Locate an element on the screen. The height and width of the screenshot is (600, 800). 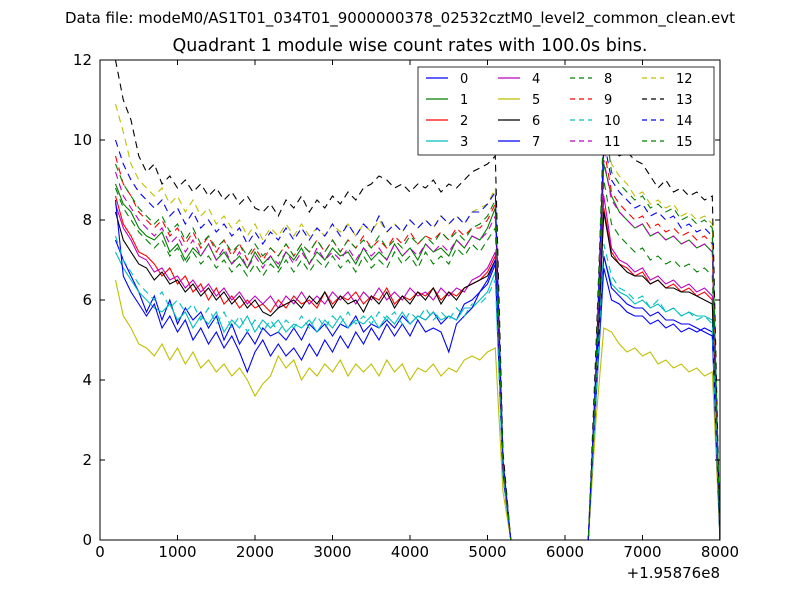
x-tick-label: 2000 is located at coordinates (255, 552).